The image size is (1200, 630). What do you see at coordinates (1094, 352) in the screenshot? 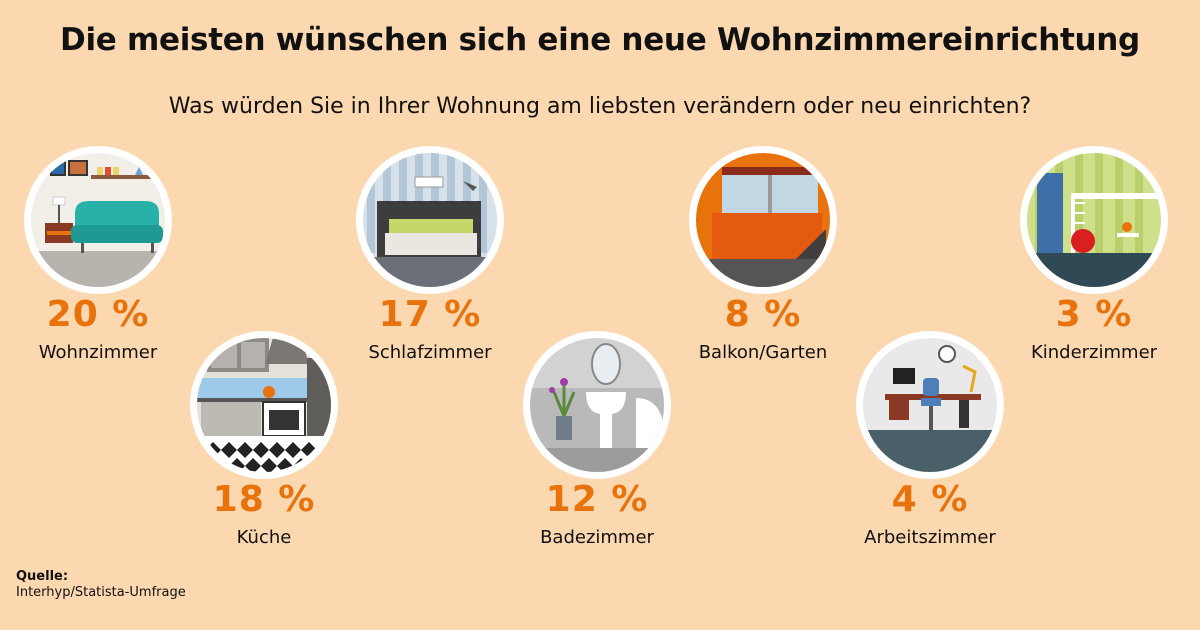
I see `category-label: Kinderzimmer` at bounding box center [1094, 352].